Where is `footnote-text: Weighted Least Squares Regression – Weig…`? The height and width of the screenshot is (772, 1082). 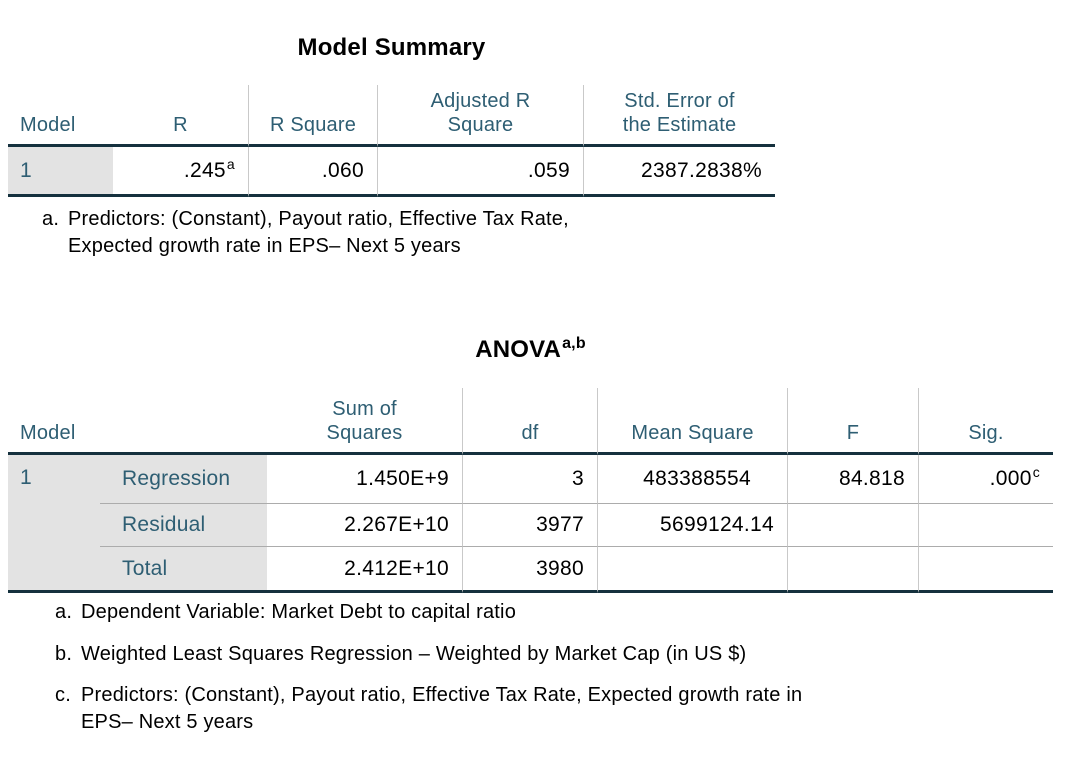 footnote-text: Weighted Least Squares Regression – Weig… is located at coordinates (413, 654).